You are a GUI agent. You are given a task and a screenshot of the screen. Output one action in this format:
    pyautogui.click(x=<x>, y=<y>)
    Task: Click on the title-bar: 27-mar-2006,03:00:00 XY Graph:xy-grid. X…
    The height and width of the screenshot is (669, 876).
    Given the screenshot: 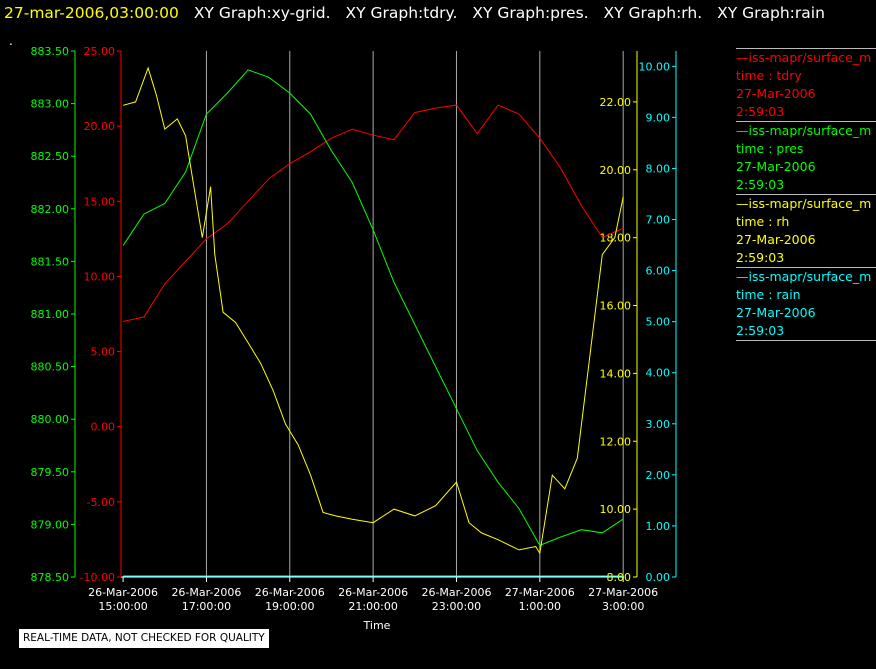 What is the action you would take?
    pyautogui.click(x=438, y=13)
    